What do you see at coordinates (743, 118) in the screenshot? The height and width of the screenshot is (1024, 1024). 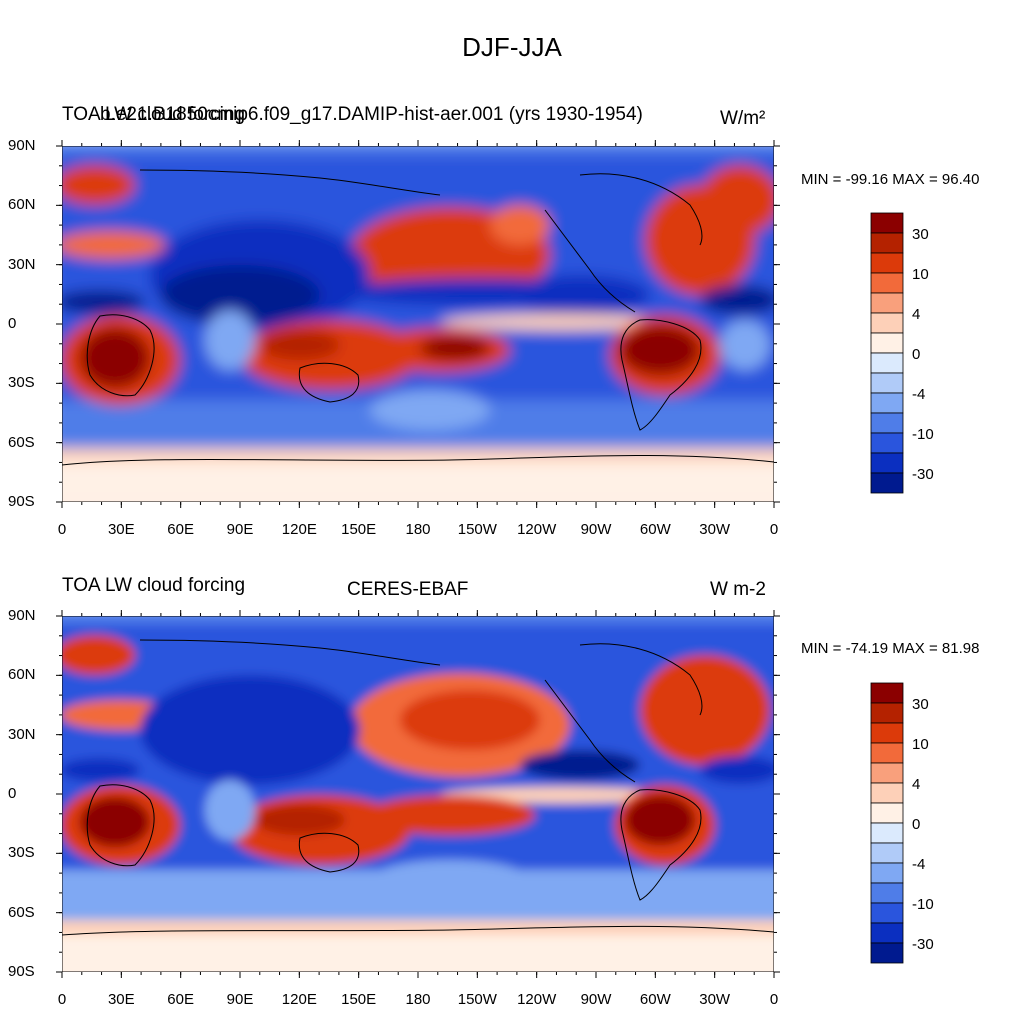 I see `panel1-units: W/m²` at bounding box center [743, 118].